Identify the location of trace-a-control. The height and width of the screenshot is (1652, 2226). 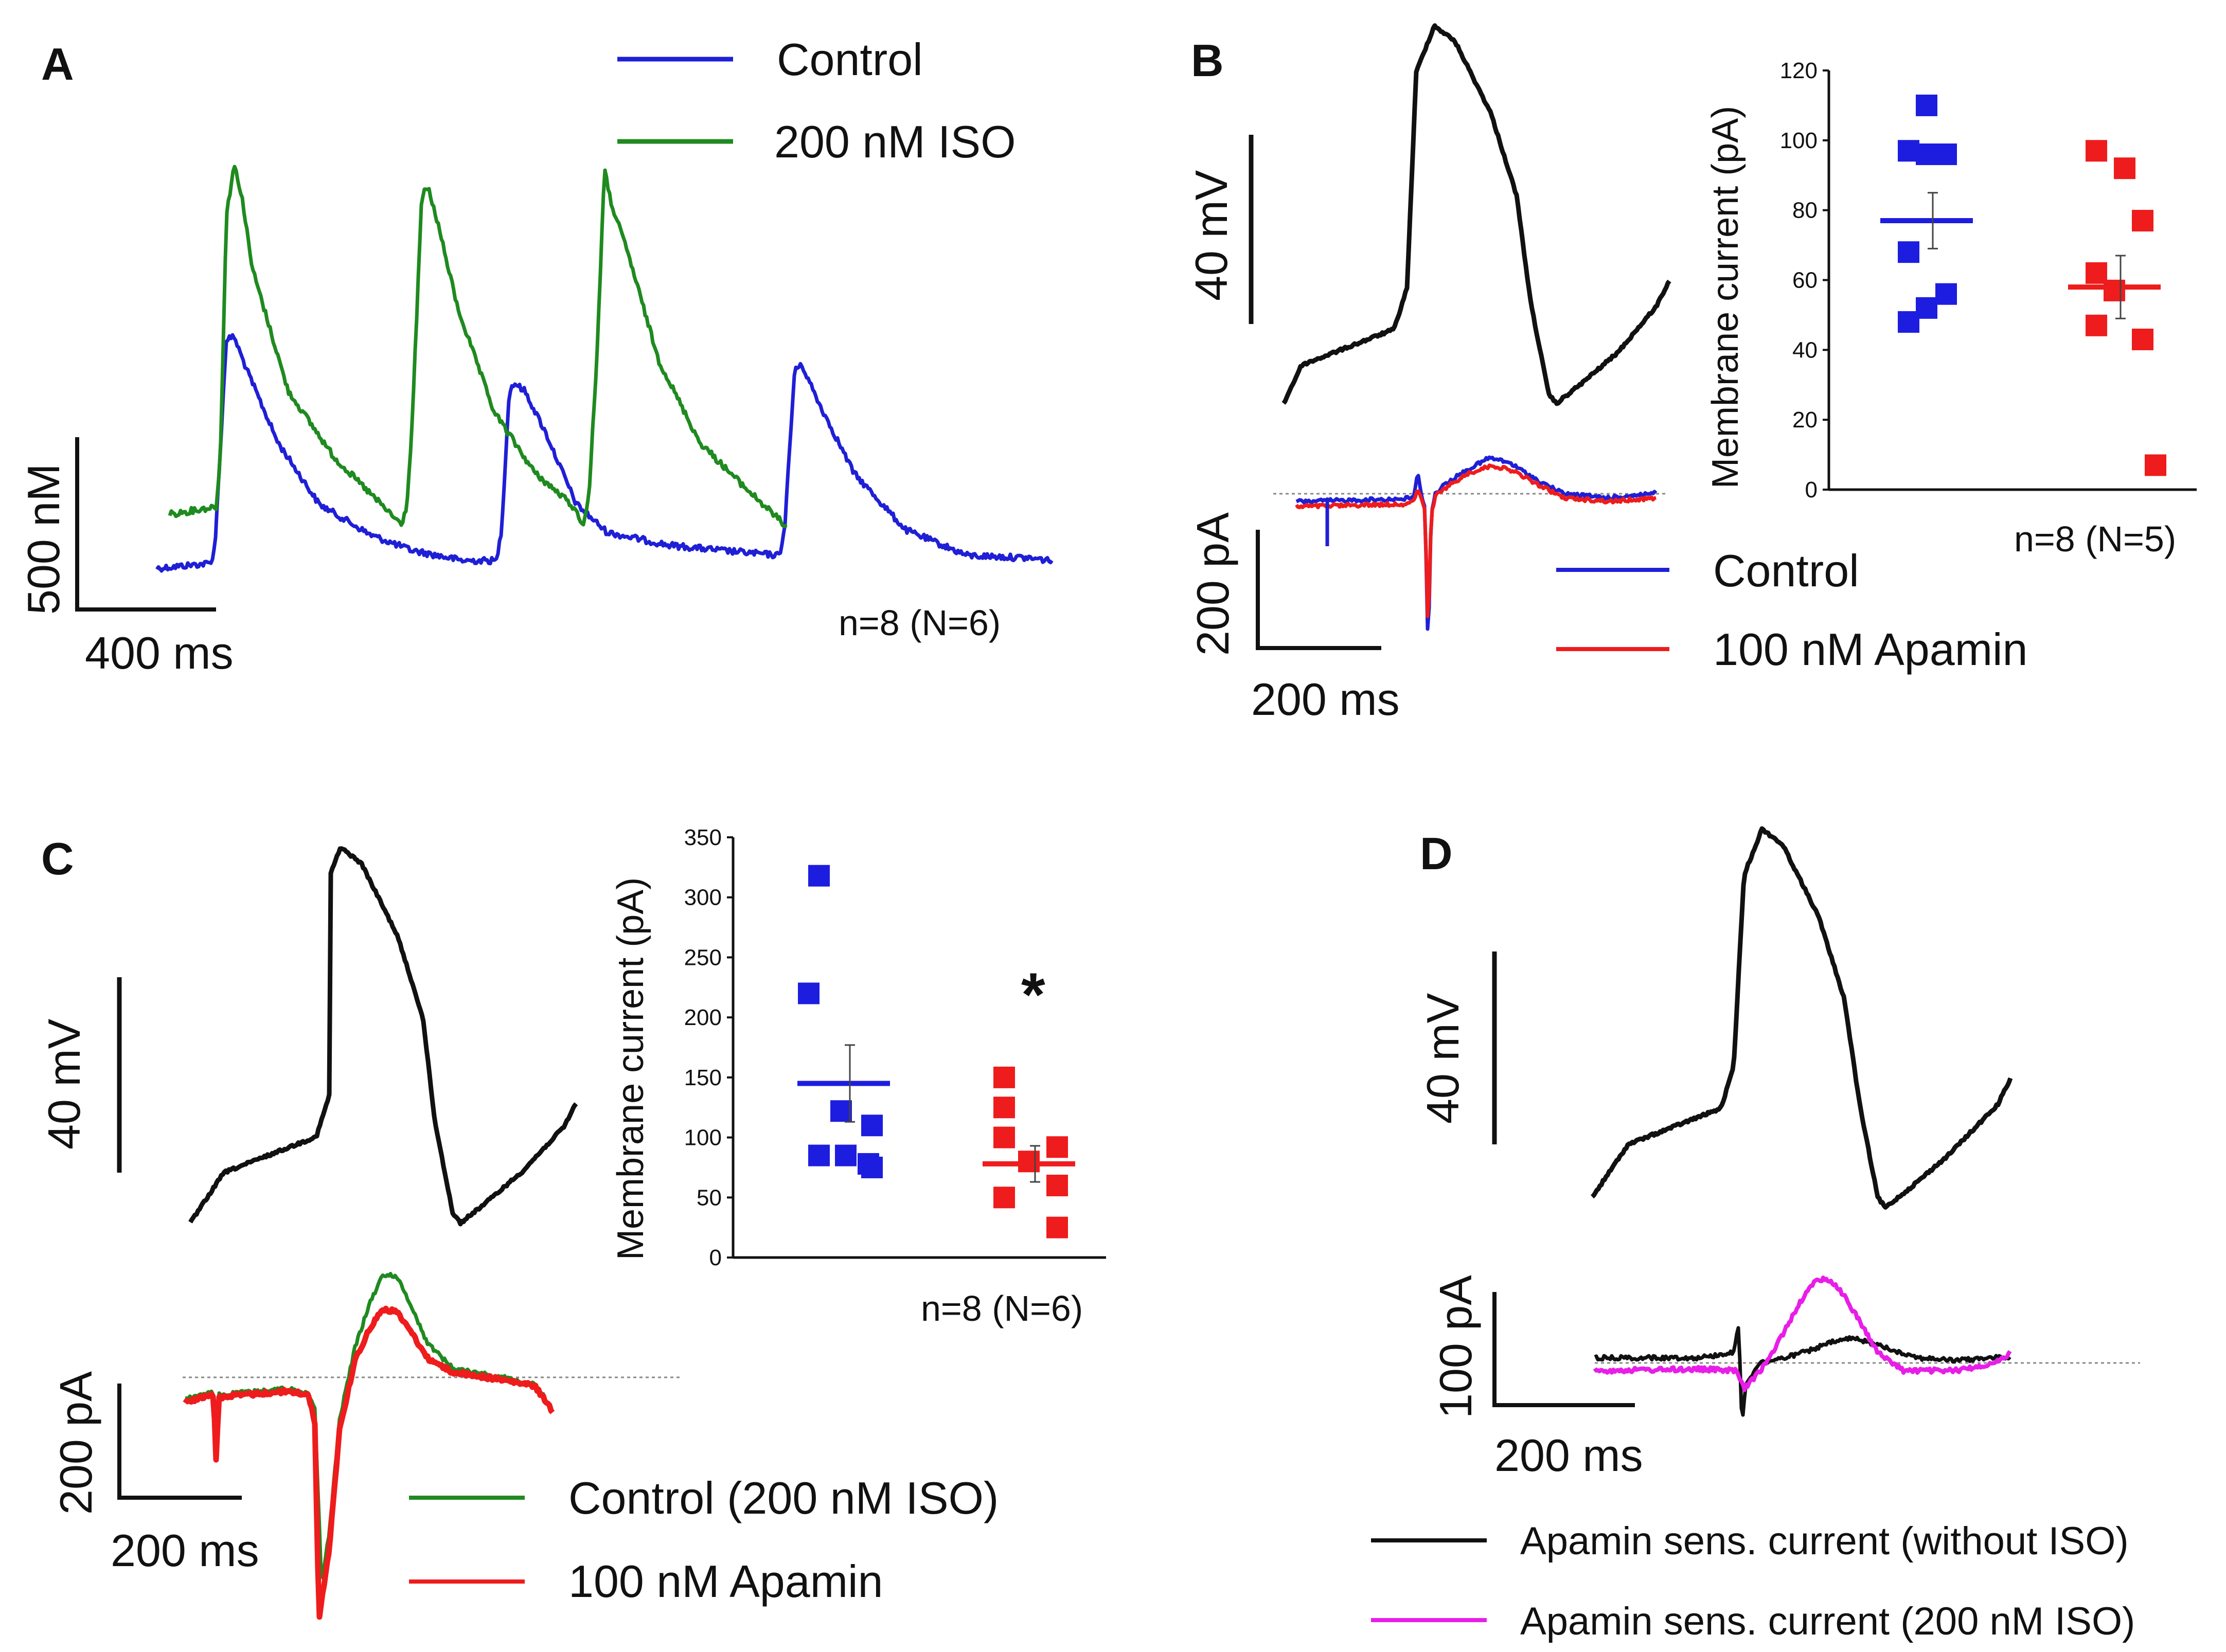
(605, 453).